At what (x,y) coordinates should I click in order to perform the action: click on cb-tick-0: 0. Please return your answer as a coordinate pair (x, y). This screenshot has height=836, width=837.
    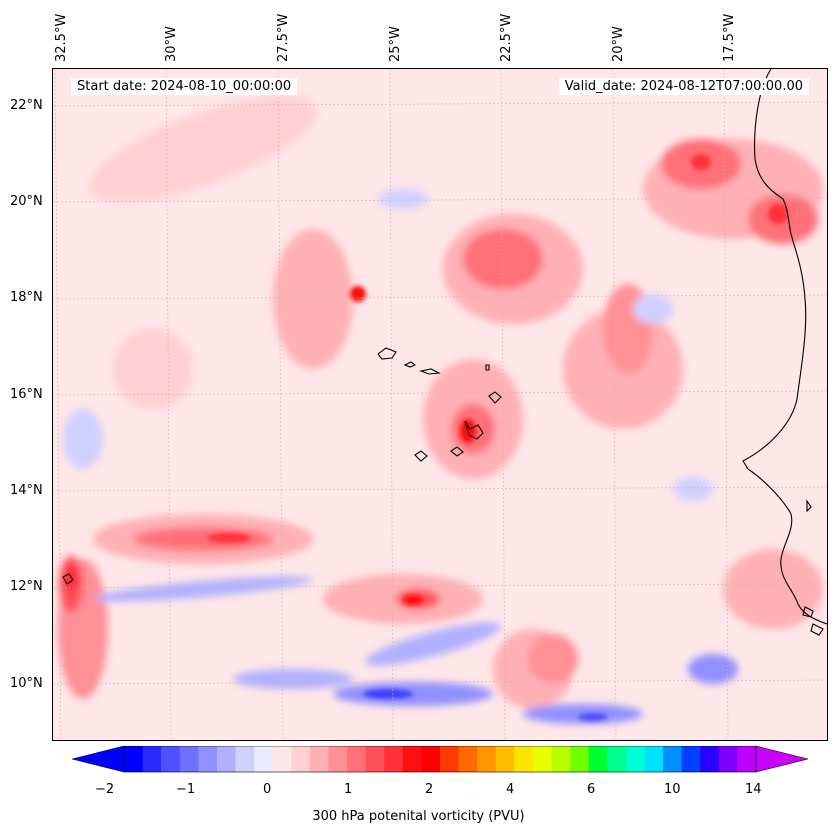
    Looking at the image, I should click on (267, 789).